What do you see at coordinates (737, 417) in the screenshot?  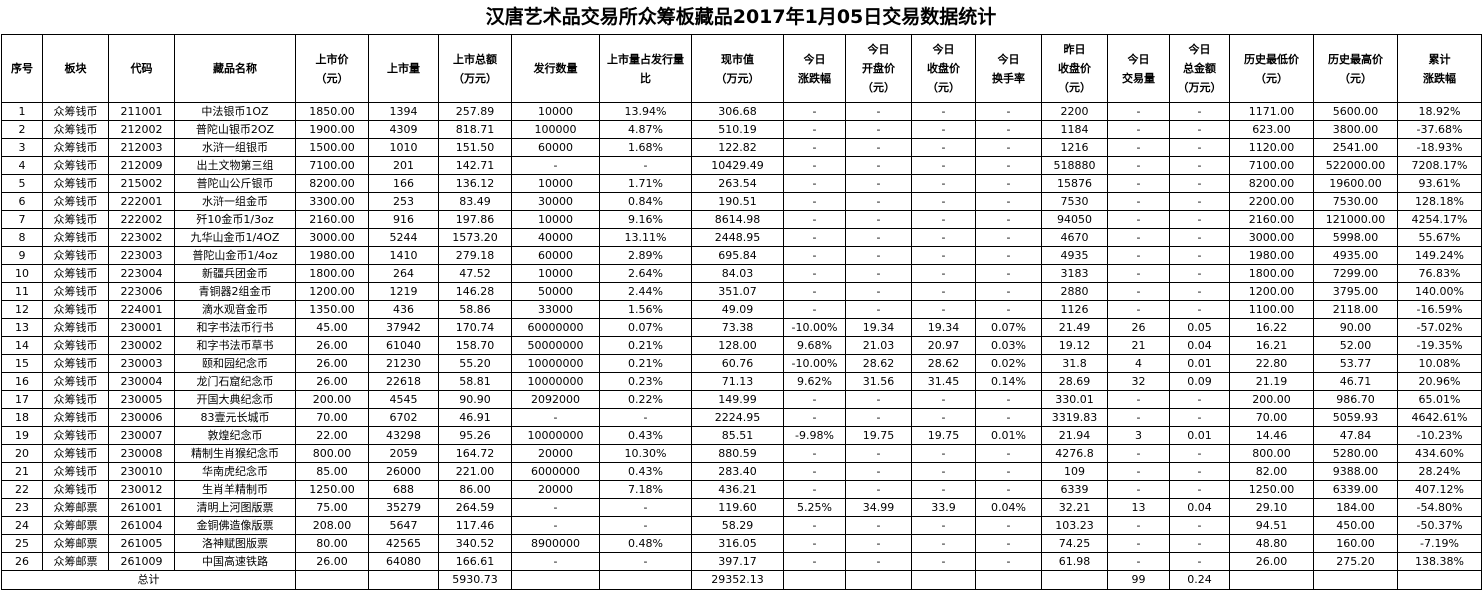 I see `table-cell: 2224.95` at bounding box center [737, 417].